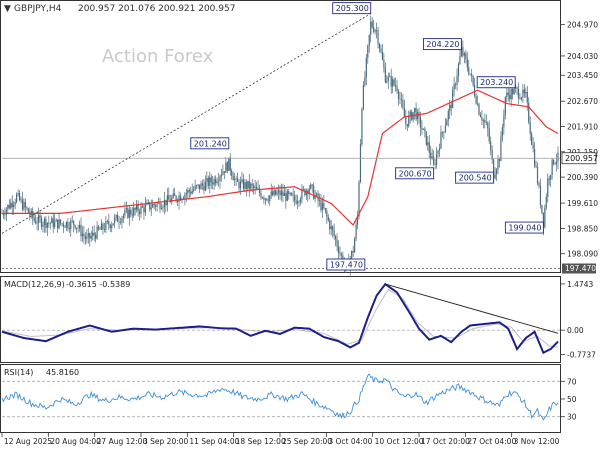 The height and width of the screenshot is (450, 600). Describe the element at coordinates (34, 284) in the screenshot. I see `macd-title: MACD(12,26,9)` at that location.